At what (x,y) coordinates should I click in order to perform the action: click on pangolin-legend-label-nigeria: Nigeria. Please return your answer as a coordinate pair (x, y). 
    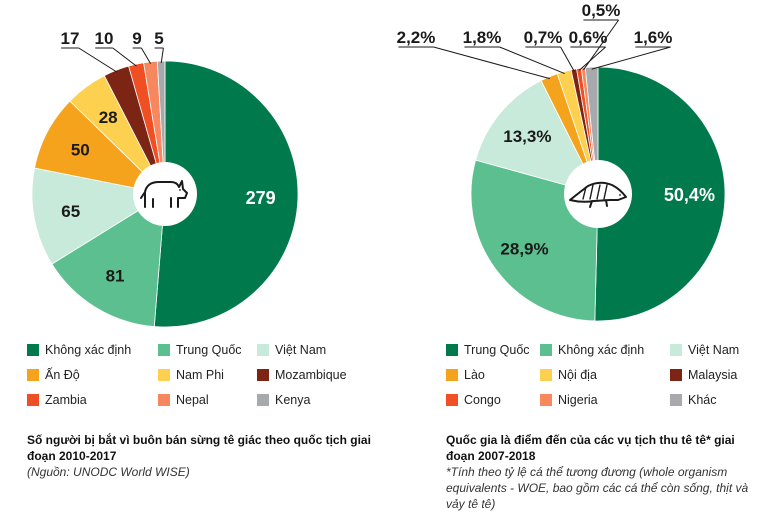
    Looking at the image, I should click on (578, 400).